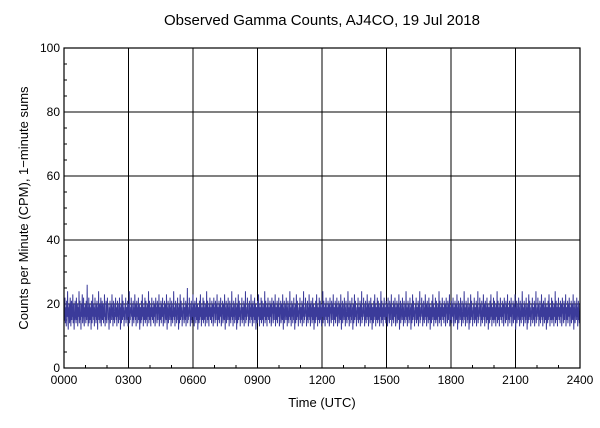  What do you see at coordinates (580, 380) in the screenshot?
I see `x-tick-label: 2400` at bounding box center [580, 380].